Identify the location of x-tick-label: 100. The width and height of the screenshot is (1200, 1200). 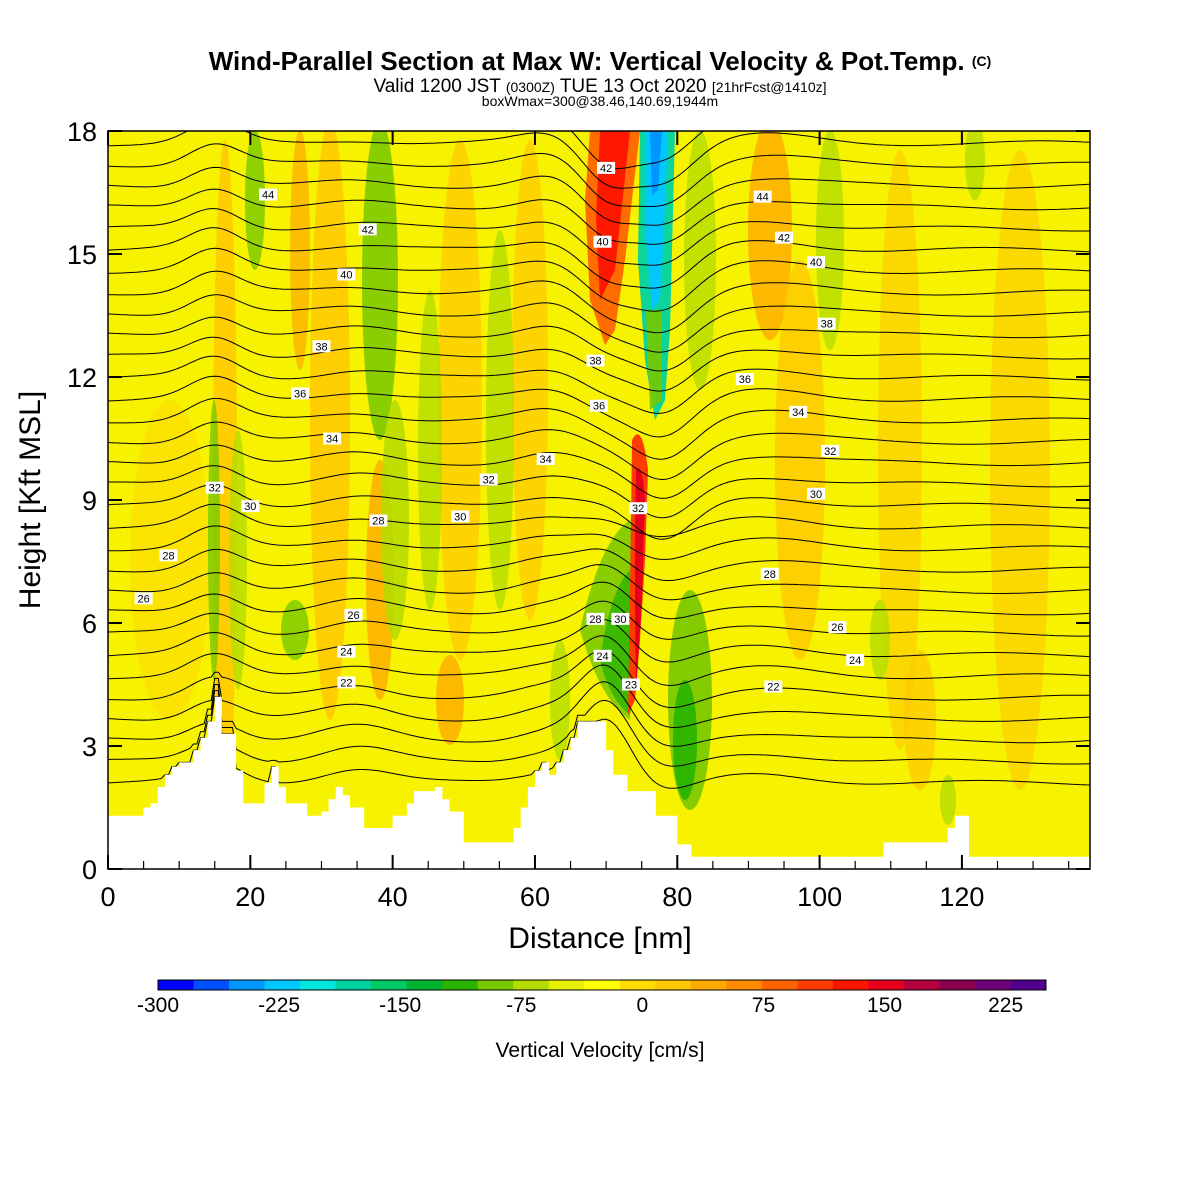
(819, 897).